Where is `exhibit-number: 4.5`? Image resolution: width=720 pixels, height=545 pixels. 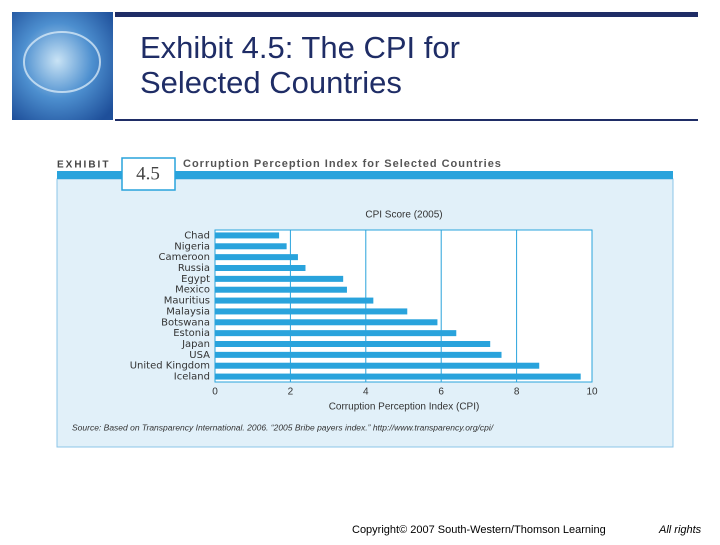
exhibit-number: 4.5 is located at coordinates (148, 173).